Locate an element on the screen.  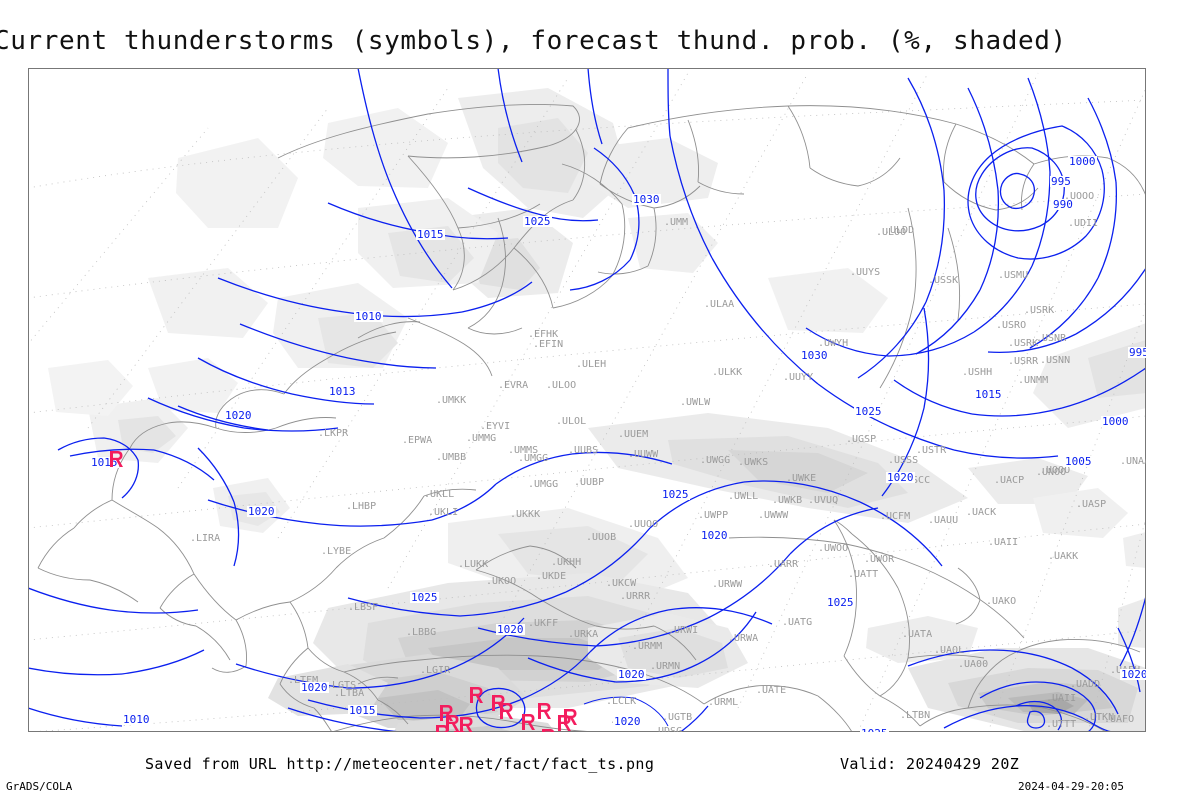
inland-water-outlines is located at coordinates (626, 711).